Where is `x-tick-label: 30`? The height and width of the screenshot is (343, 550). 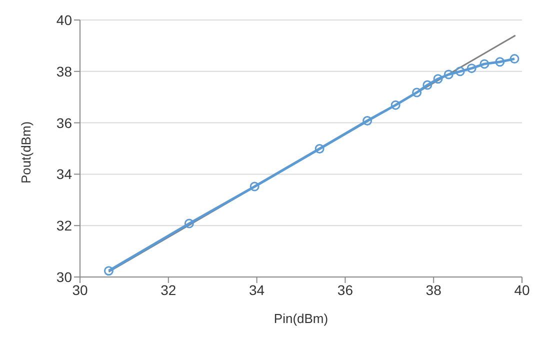
x-tick-label: 30 is located at coordinates (80, 290).